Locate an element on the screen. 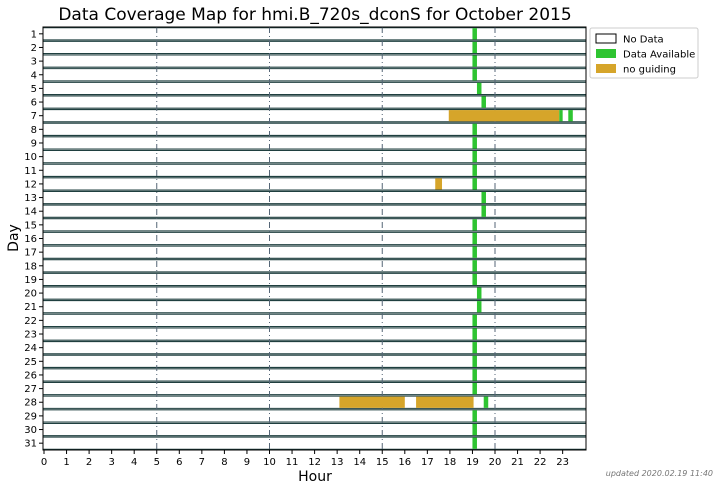 The height and width of the screenshot is (490, 721). y-tick-label: 15 is located at coordinates (30, 225).